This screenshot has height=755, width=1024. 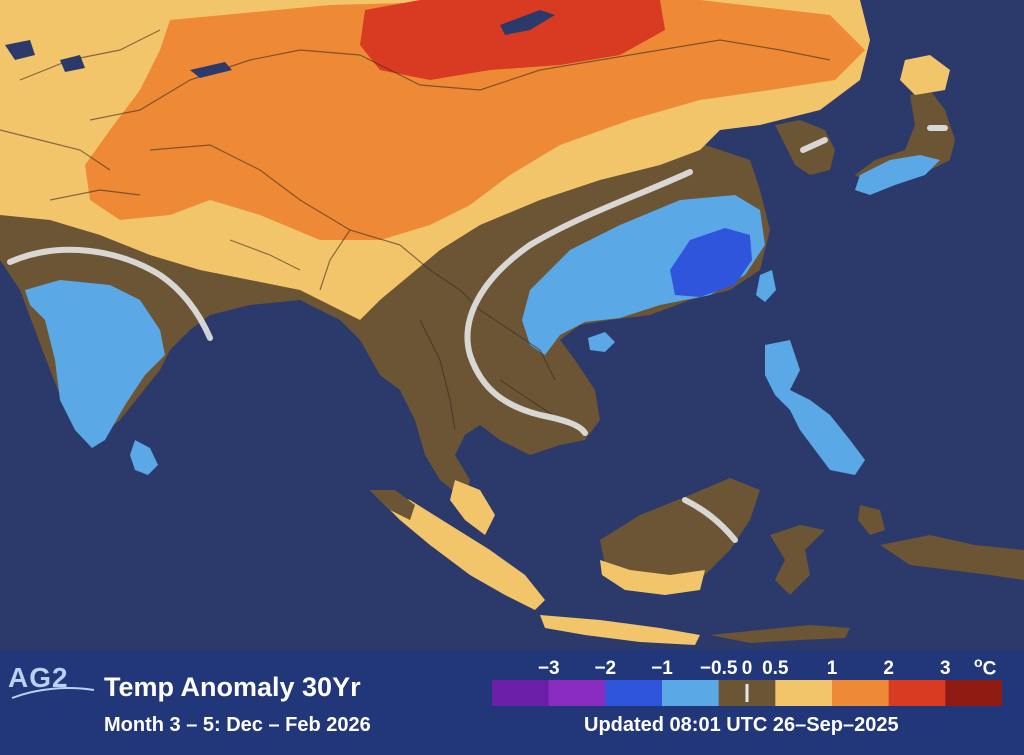 What do you see at coordinates (766, 286) in the screenshot?
I see `anomaly-cool-taiwan` at bounding box center [766, 286].